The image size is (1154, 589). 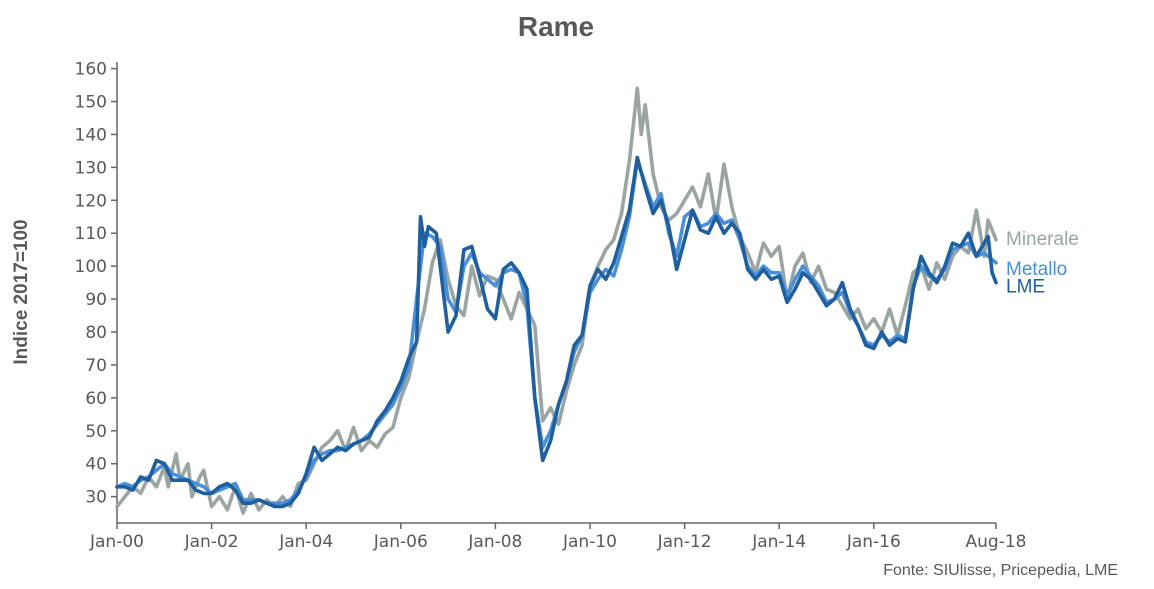 I want to click on x-tick-label: Aug-18, so click(x=996, y=542).